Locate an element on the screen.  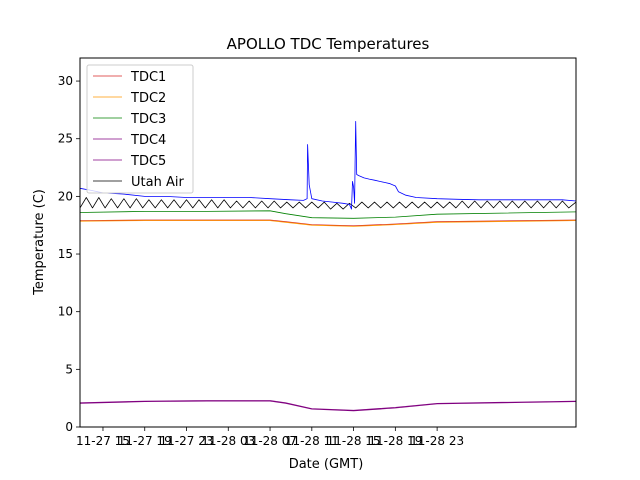
y-axis-label: Temperature (C) is located at coordinates (39, 242).